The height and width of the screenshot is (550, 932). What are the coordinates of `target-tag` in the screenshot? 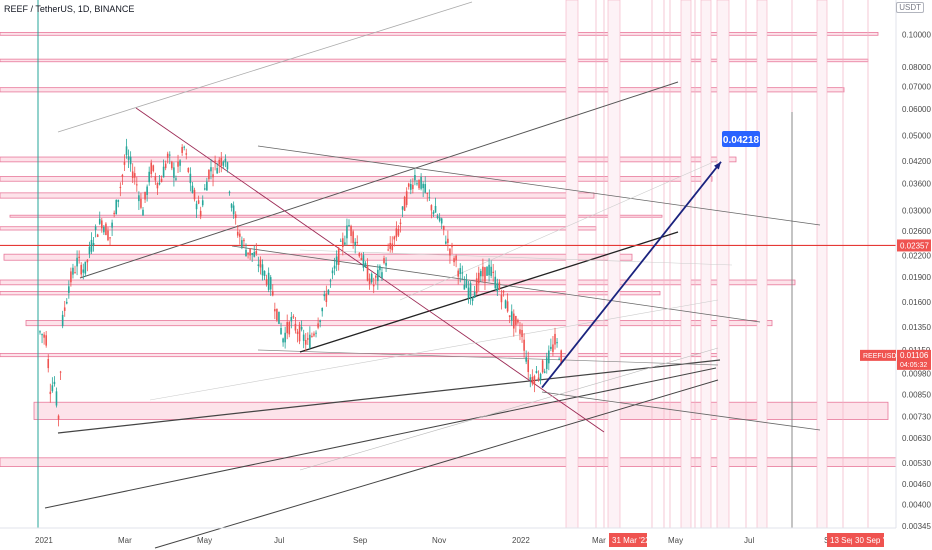 It's located at (741, 139).